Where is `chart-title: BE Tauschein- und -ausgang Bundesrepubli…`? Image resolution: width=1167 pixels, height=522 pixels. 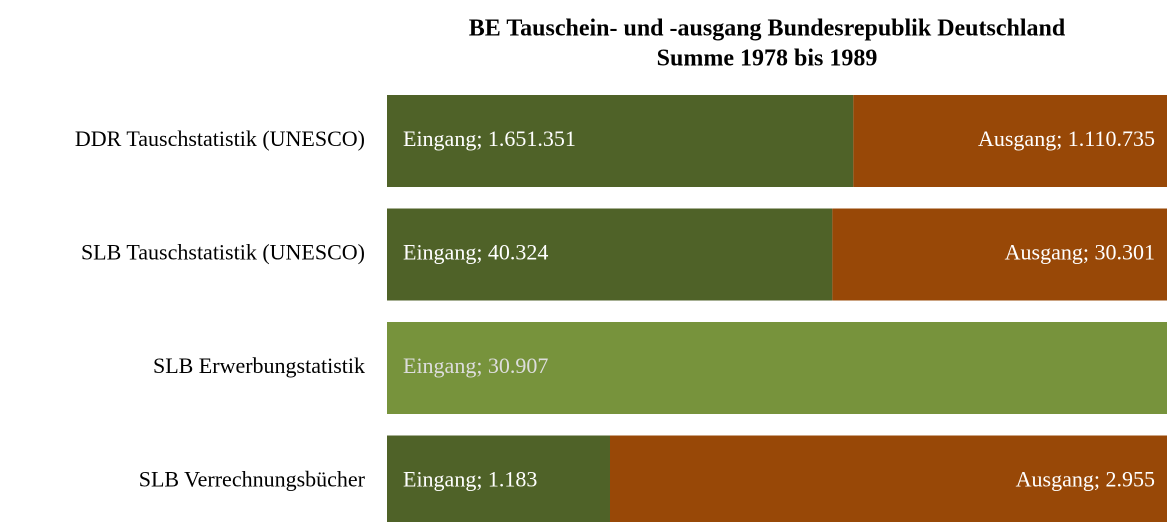
chart-title: BE Tauschein- und -ausgang Bundesrepubli… is located at coordinates (767, 29).